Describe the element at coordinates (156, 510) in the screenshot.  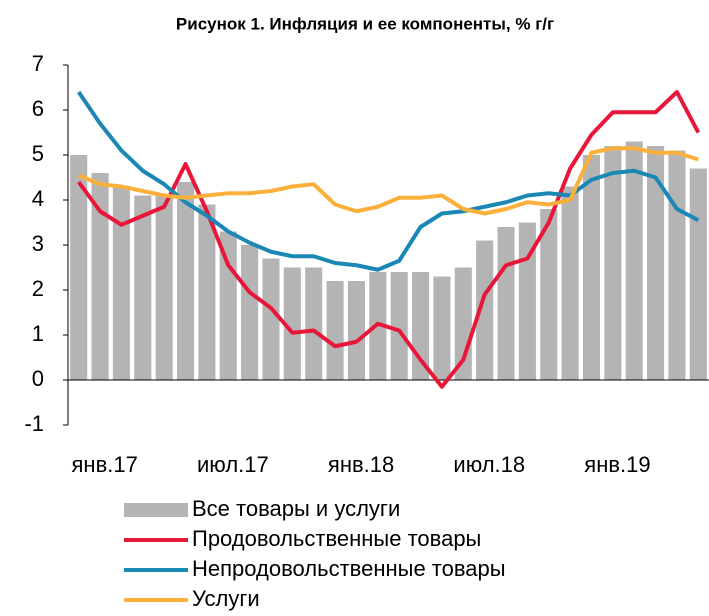
I see `legend-swatch` at that location.